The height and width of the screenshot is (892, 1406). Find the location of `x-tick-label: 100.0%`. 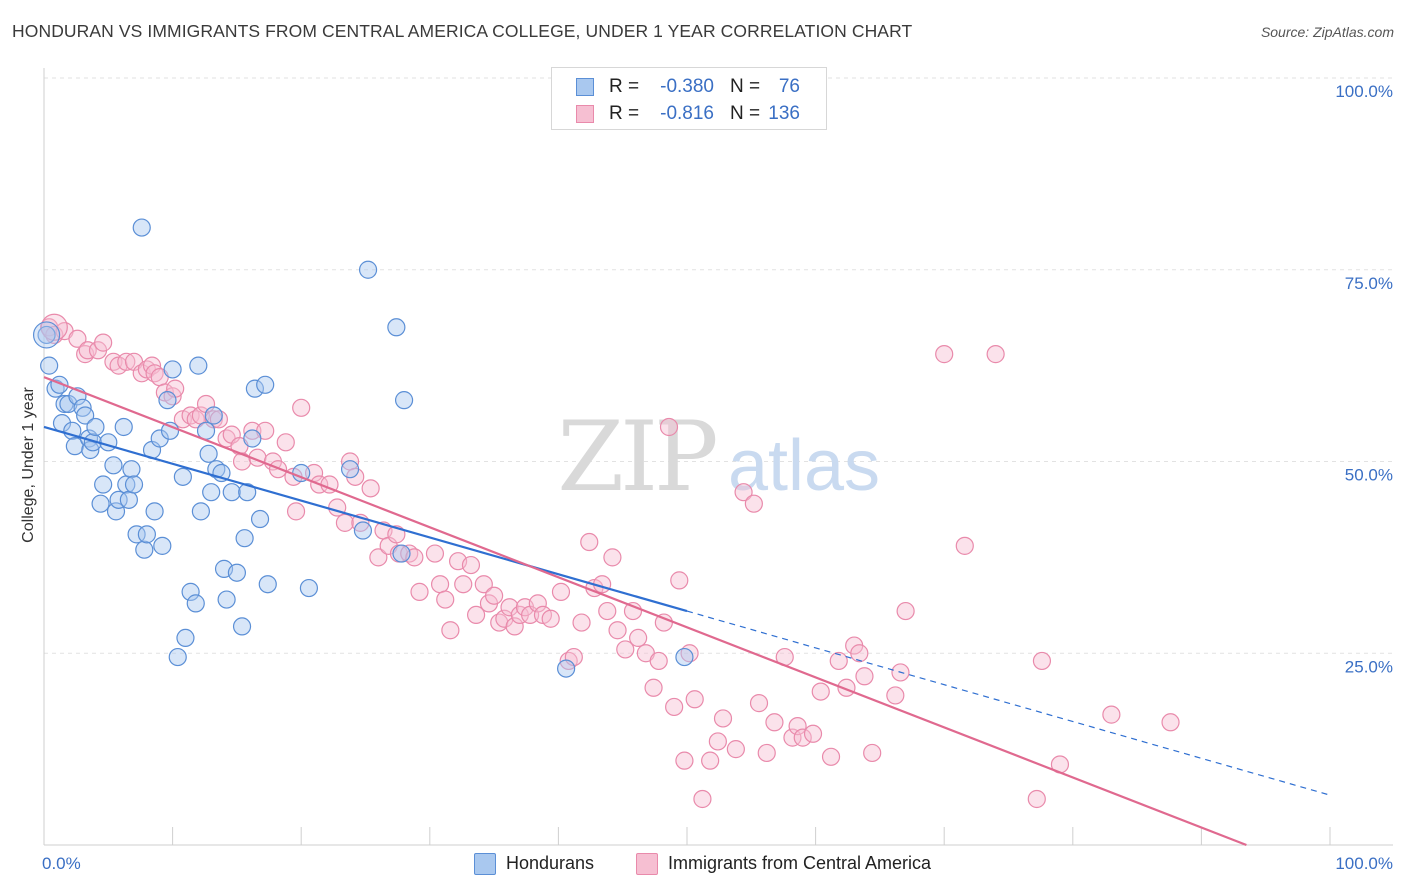

x-tick-label: 100.0% is located at coordinates (1364, 863).